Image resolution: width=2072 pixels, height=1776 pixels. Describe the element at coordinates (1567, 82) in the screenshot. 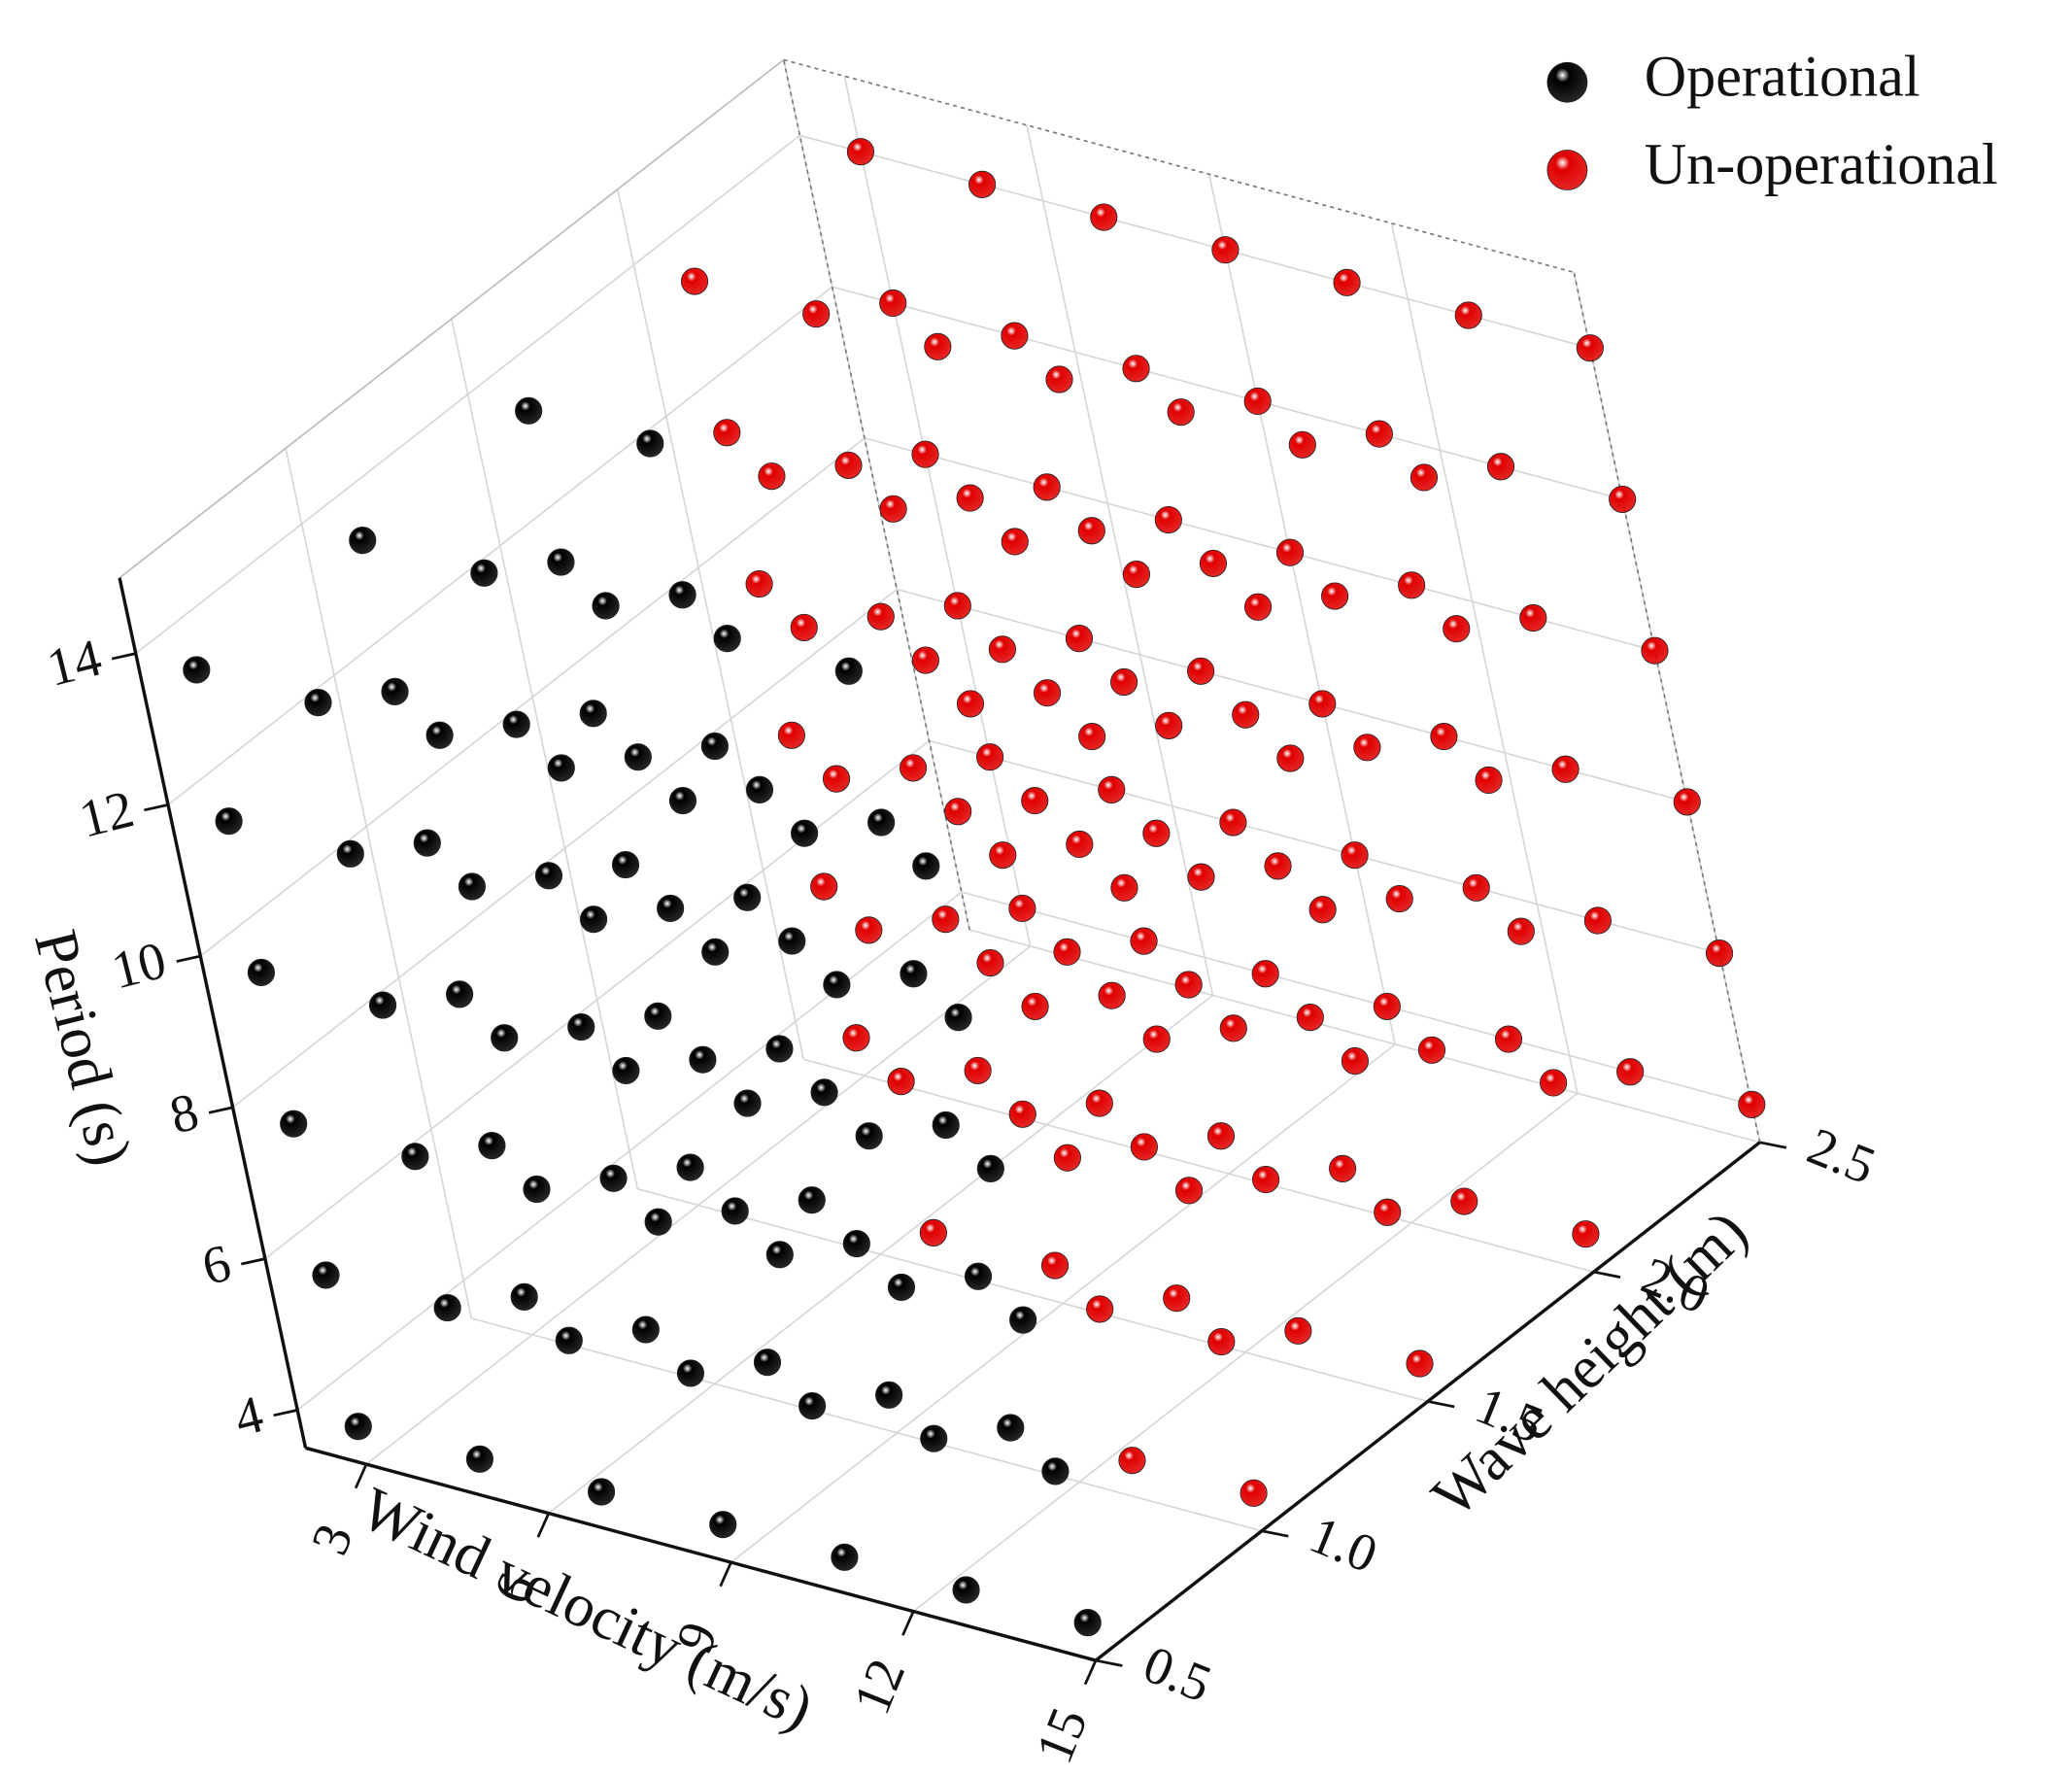

I see `legend-marker` at that location.